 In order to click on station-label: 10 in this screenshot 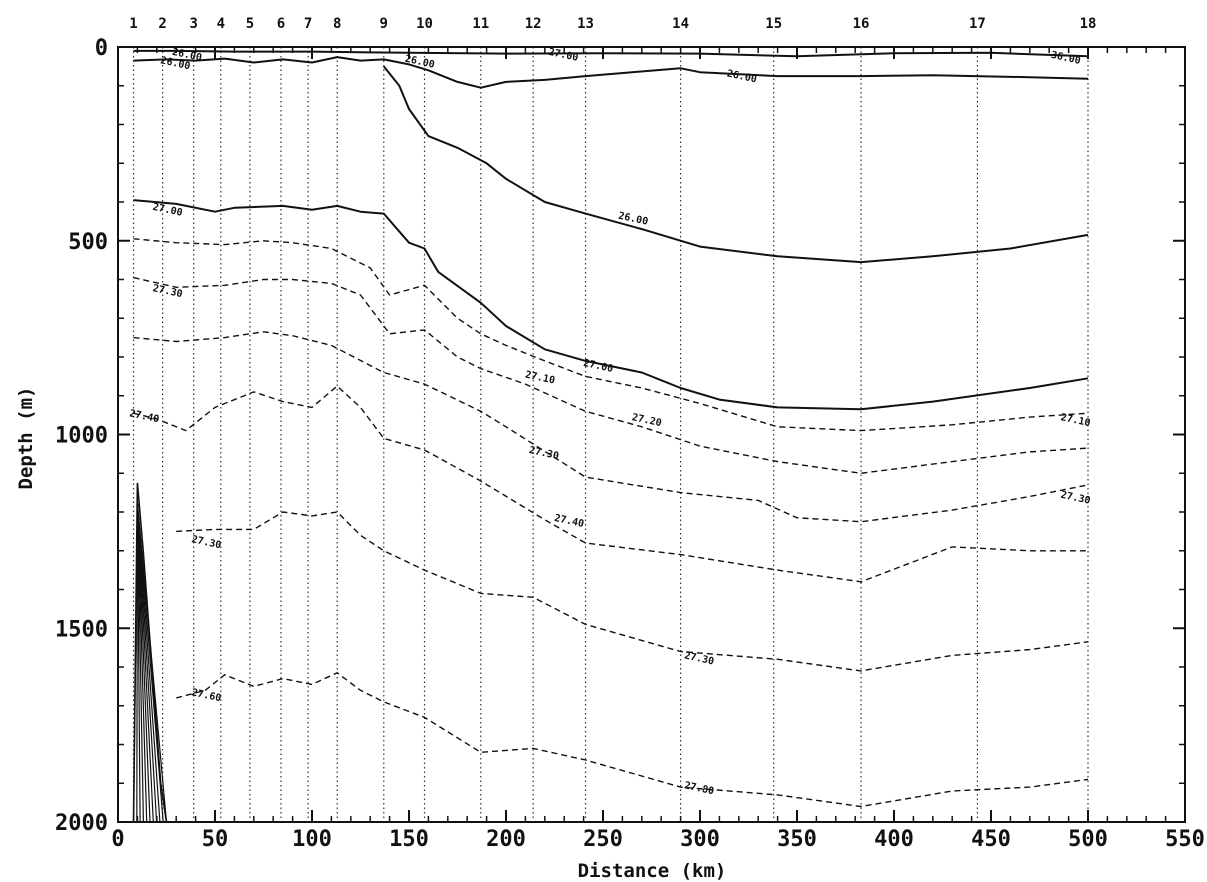, I will do `click(424, 24)`.